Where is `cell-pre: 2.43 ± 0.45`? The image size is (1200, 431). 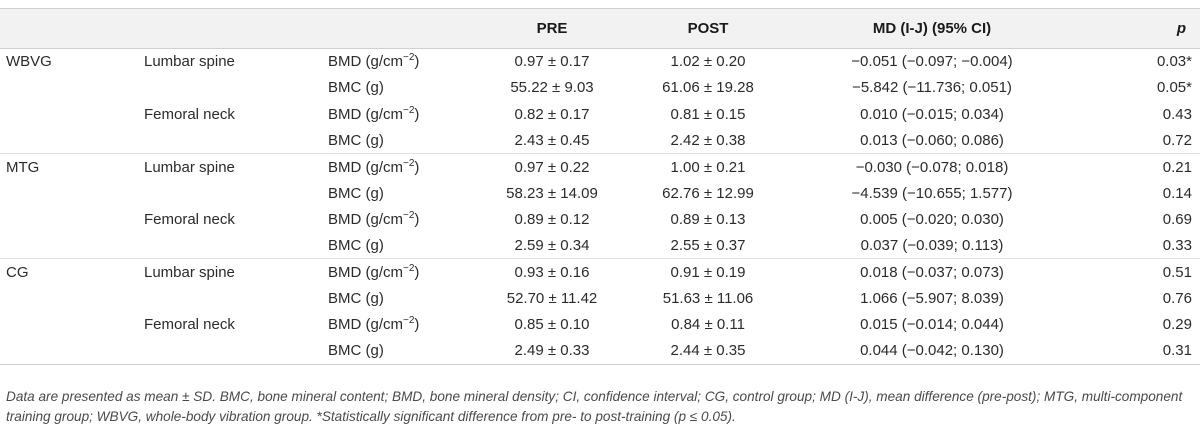
cell-pre: 2.43 ± 0.45 is located at coordinates (552, 140).